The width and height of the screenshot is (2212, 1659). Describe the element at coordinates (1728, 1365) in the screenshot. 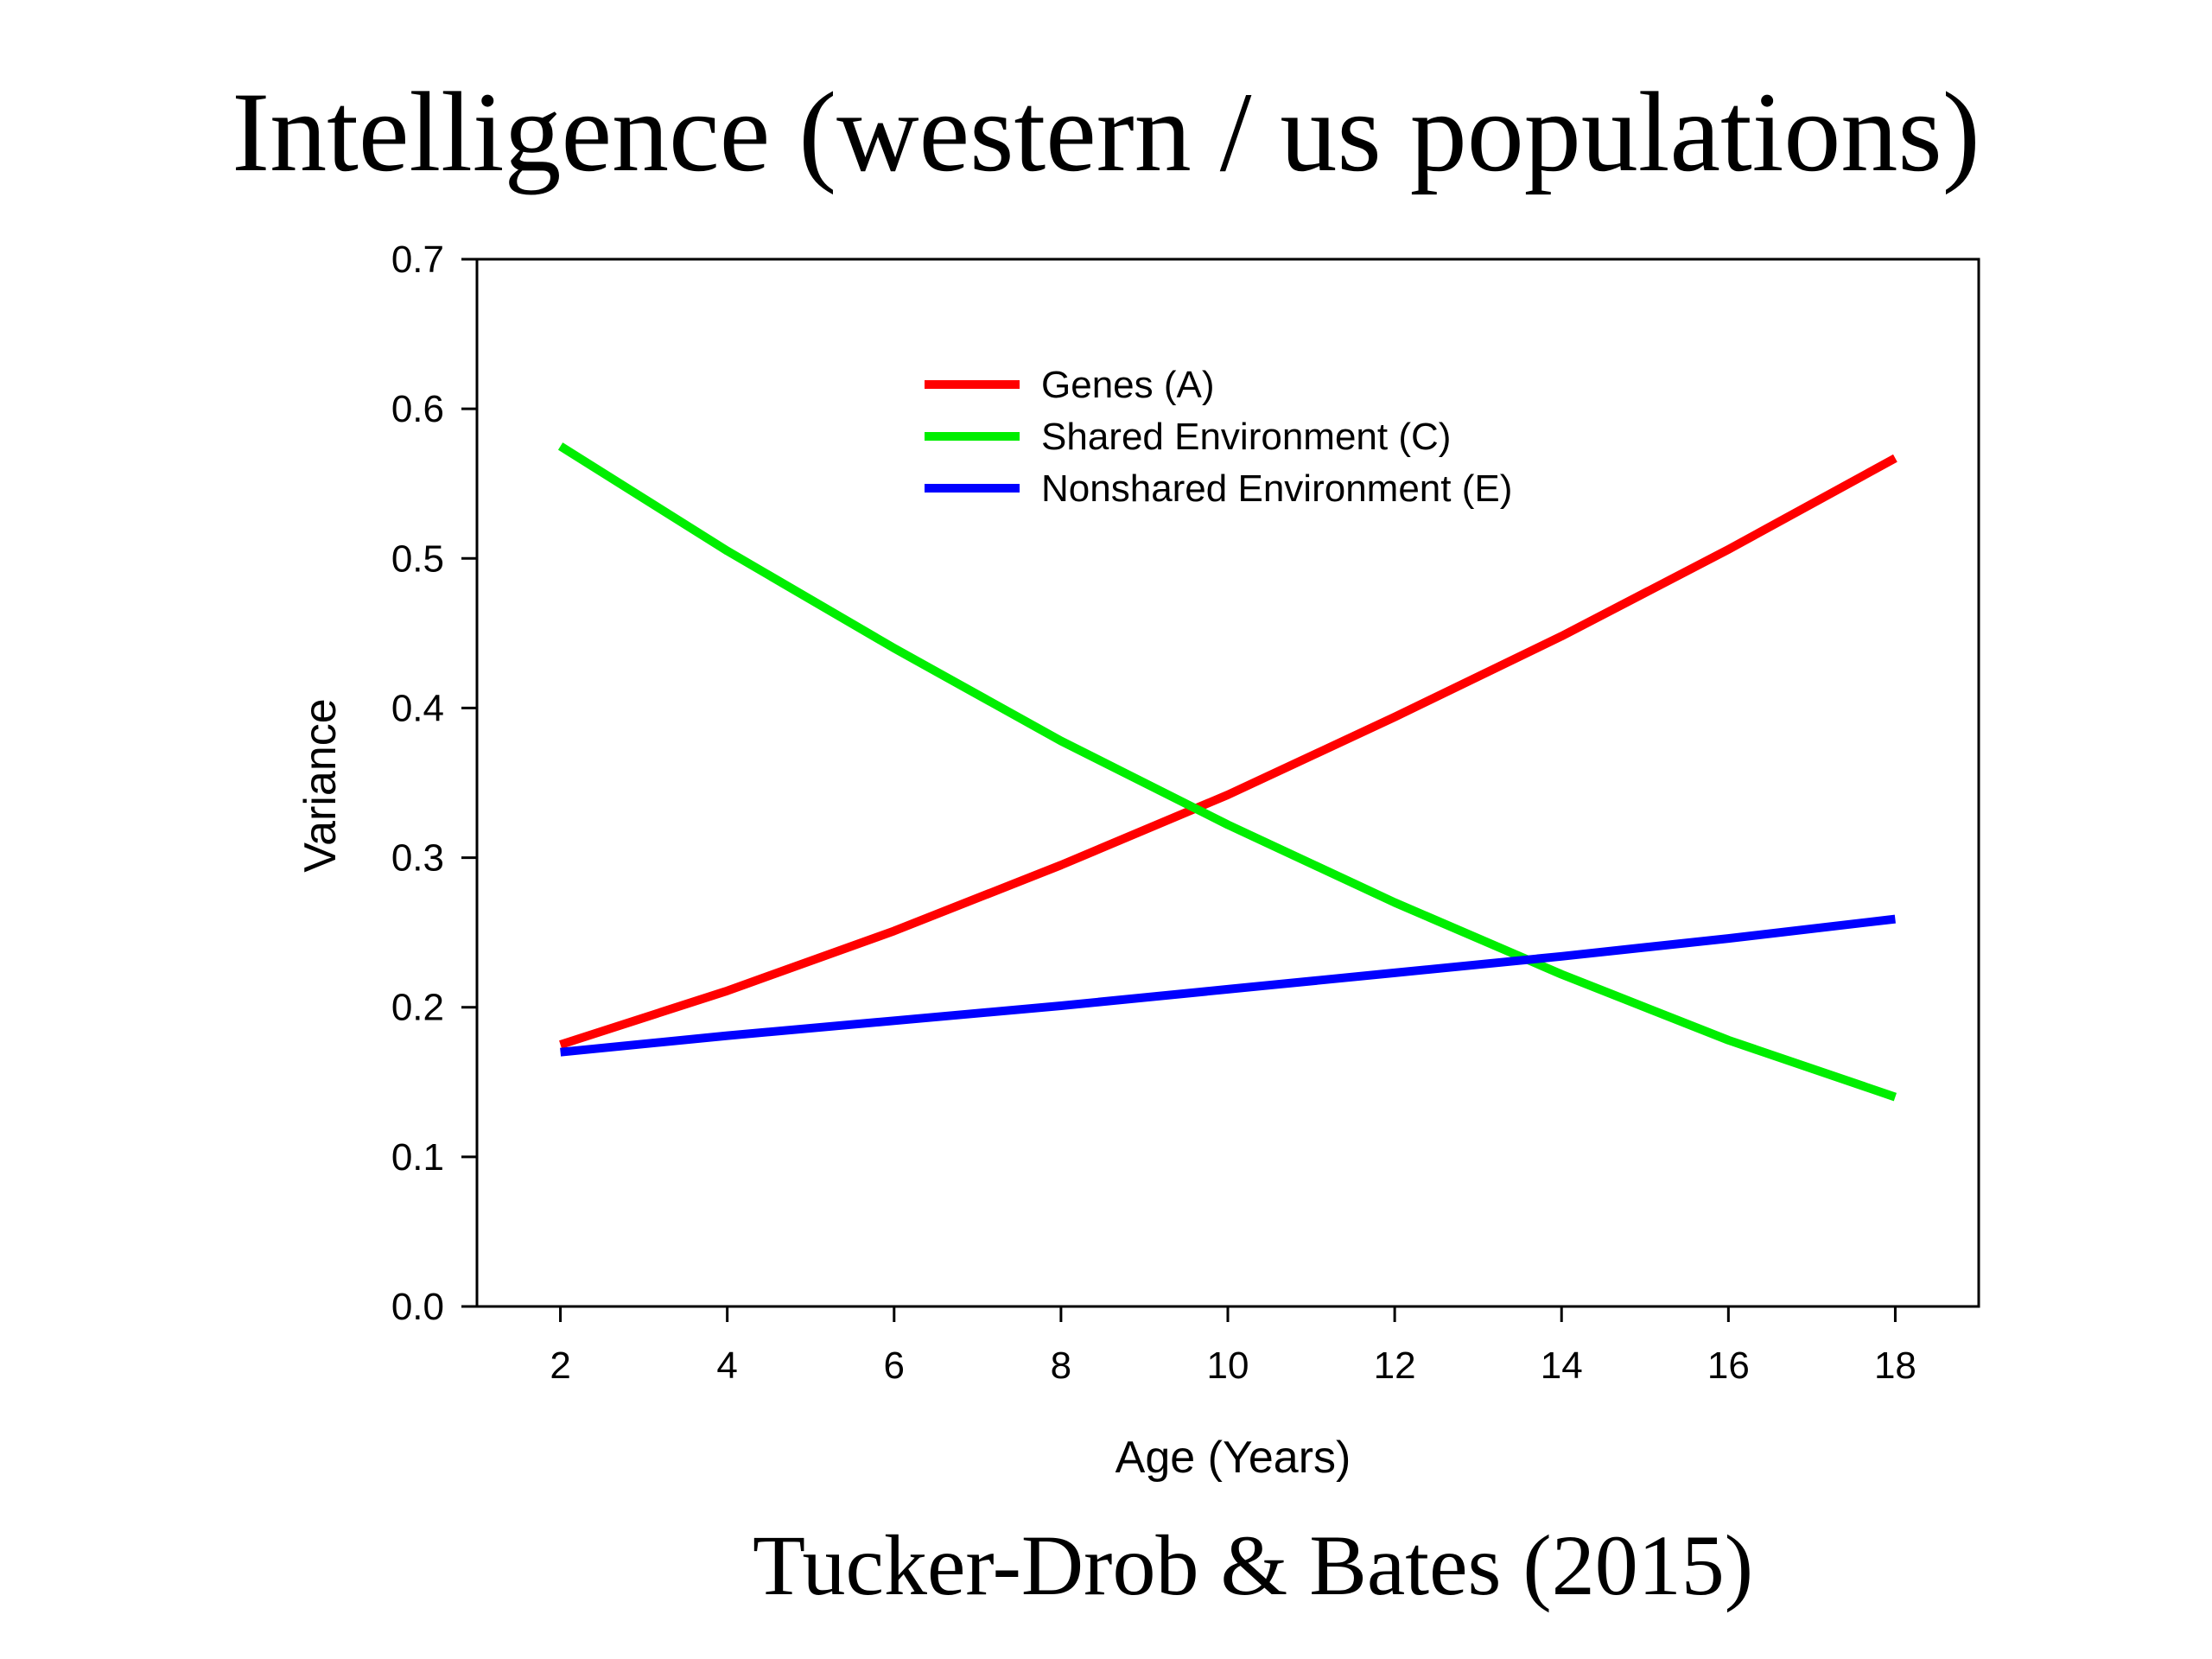

I see `x-tick-label: 16` at that location.